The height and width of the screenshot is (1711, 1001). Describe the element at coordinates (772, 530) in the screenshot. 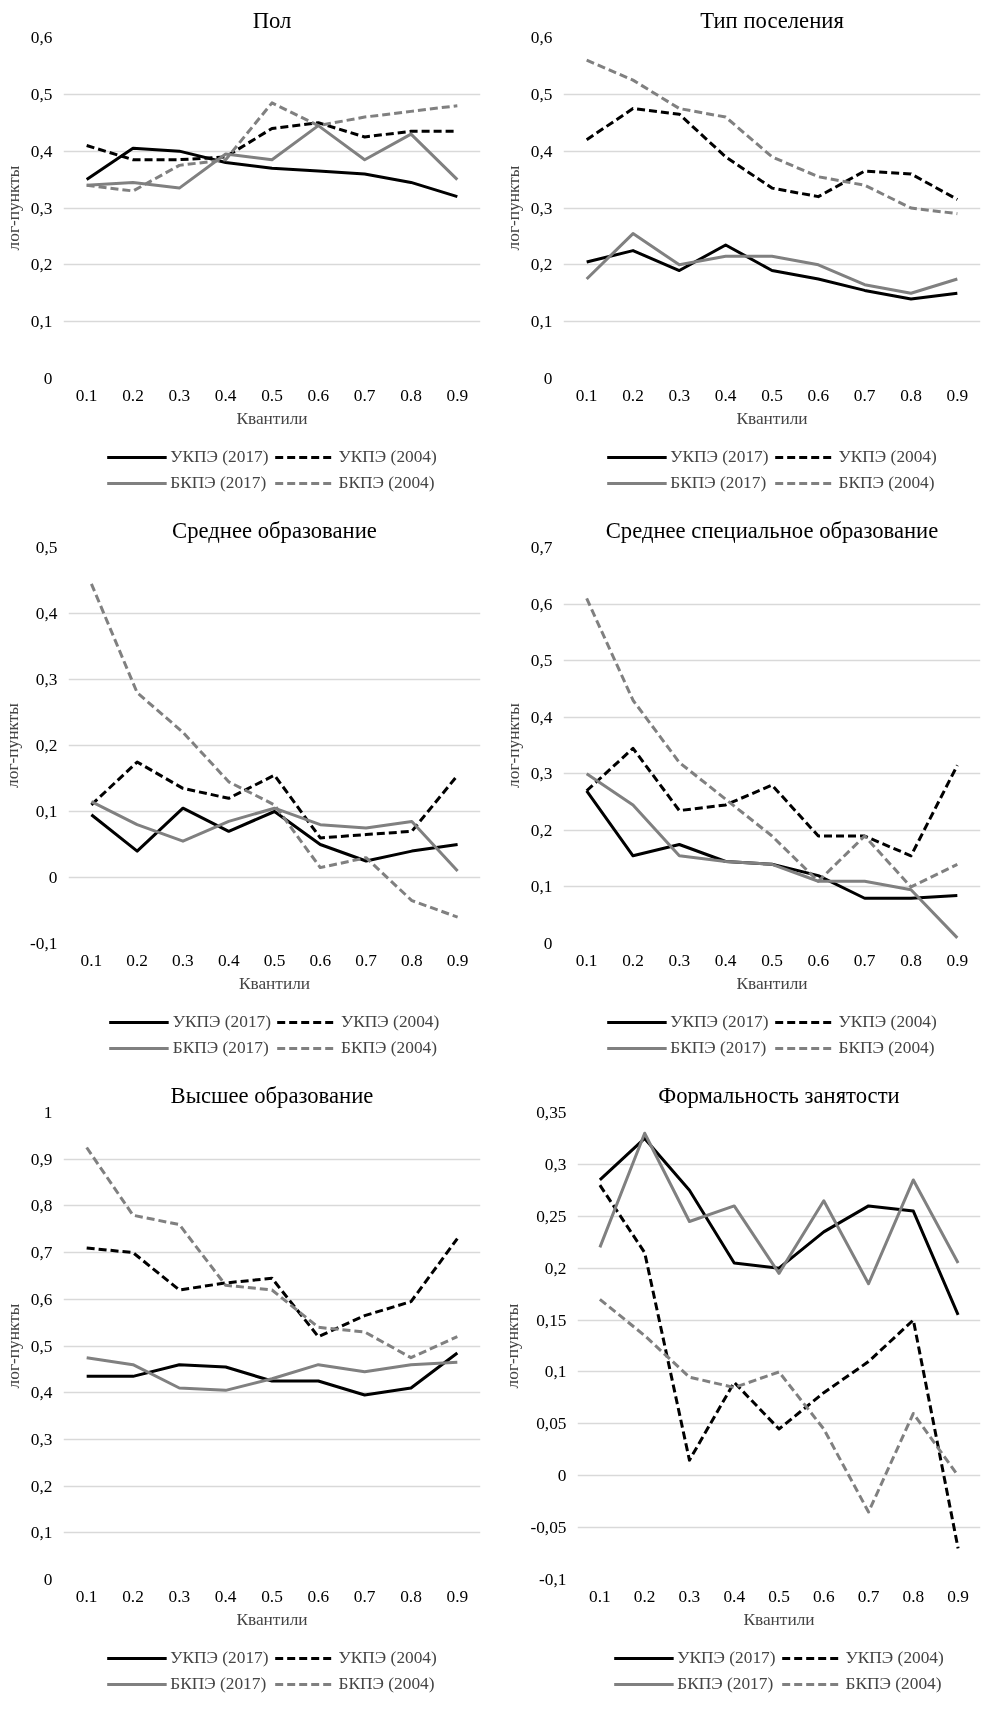

I see `chart-title: Среднее специальное образование` at that location.